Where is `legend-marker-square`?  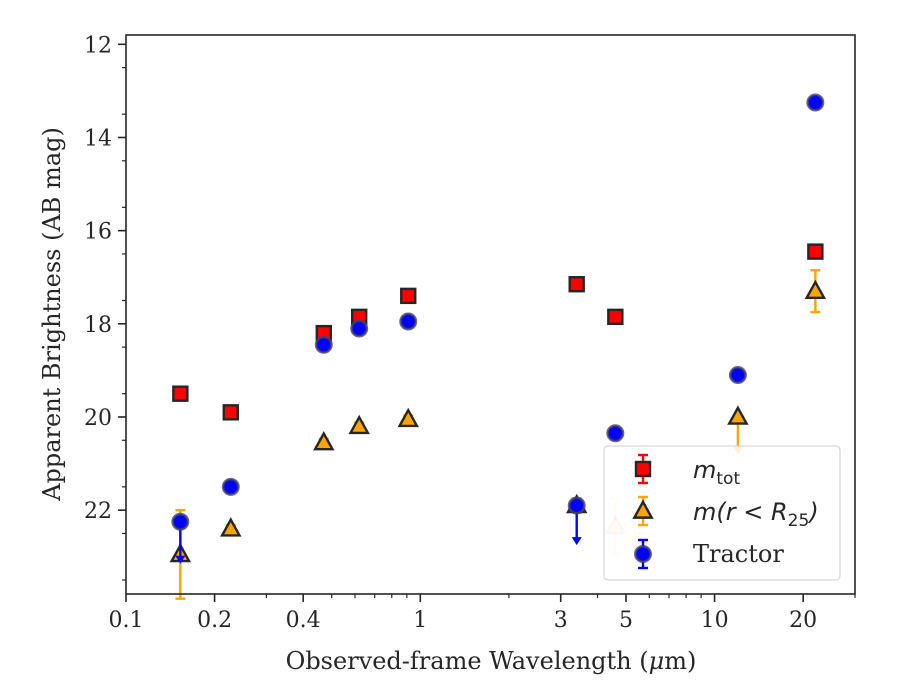
legend-marker-square is located at coordinates (643, 469).